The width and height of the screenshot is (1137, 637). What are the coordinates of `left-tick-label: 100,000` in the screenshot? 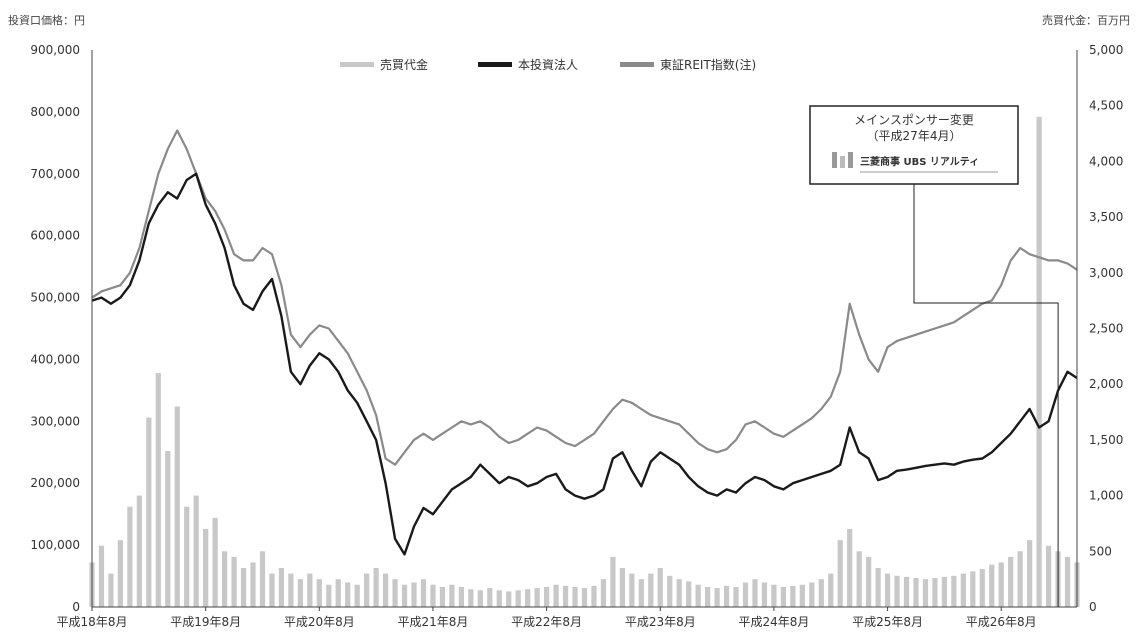 It's located at (55, 545).